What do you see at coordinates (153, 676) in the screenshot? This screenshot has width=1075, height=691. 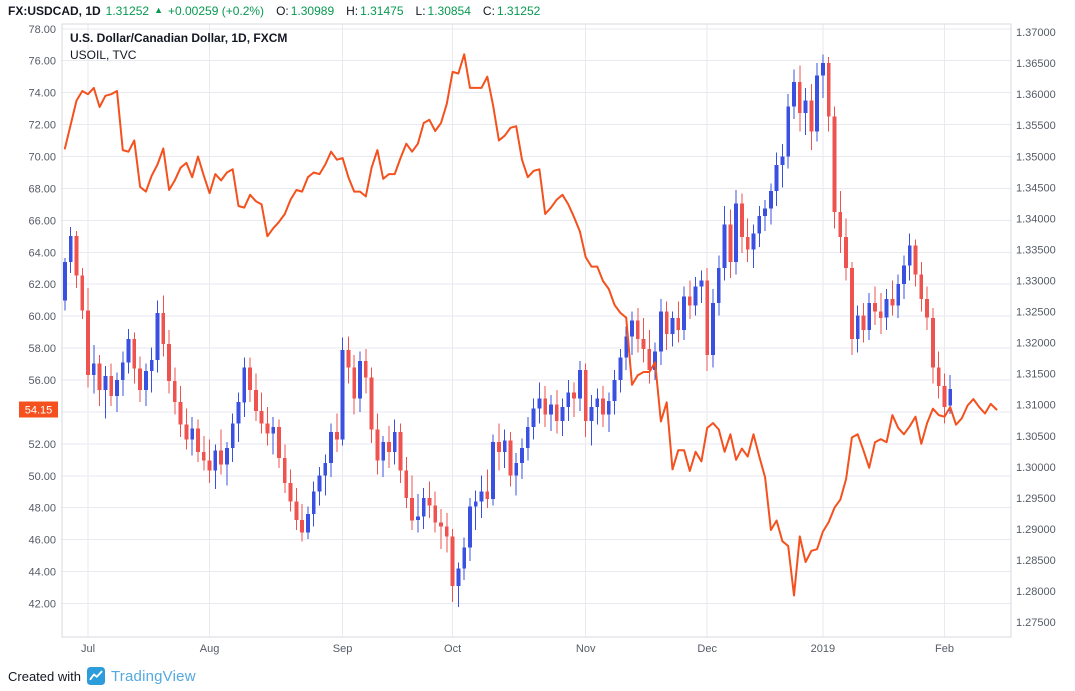 I see `tradingview-wordmark: TradingView` at bounding box center [153, 676].